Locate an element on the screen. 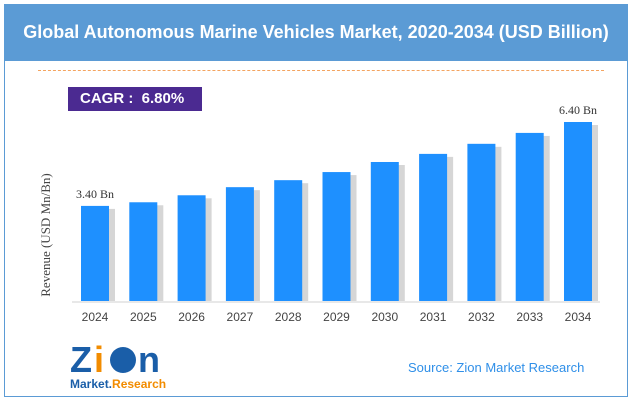 This screenshot has height=402, width=635. bar-2030 is located at coordinates (384, 231).